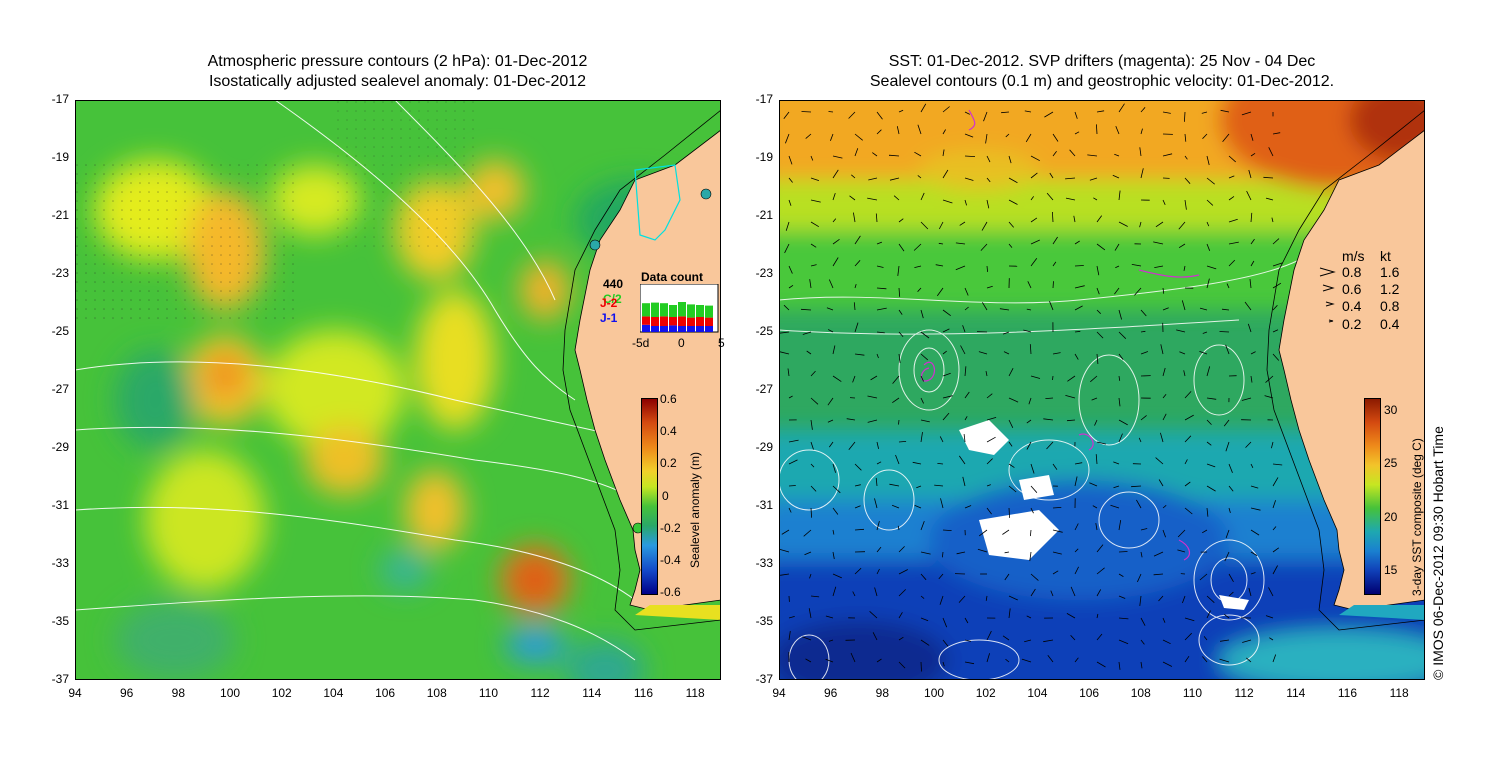 The height and width of the screenshot is (780, 1500). I want to click on right-cbar-tick: 30, so click(1391, 410).